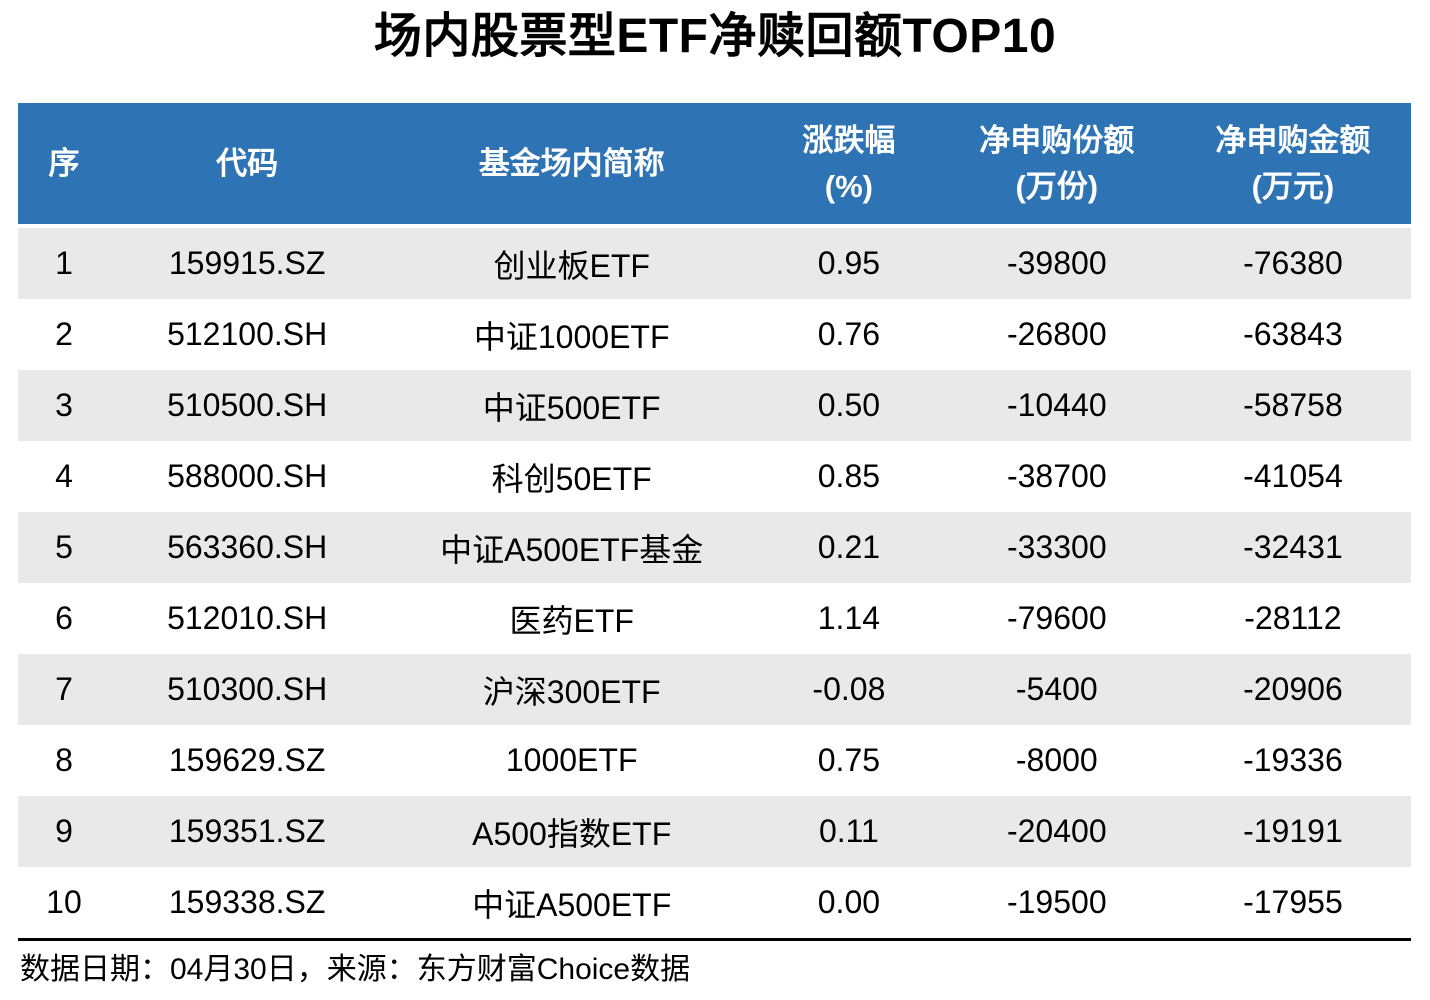 This screenshot has height=1000, width=1430. Describe the element at coordinates (1056, 405) in the screenshot. I see `cell-net-shares: -10440` at that location.